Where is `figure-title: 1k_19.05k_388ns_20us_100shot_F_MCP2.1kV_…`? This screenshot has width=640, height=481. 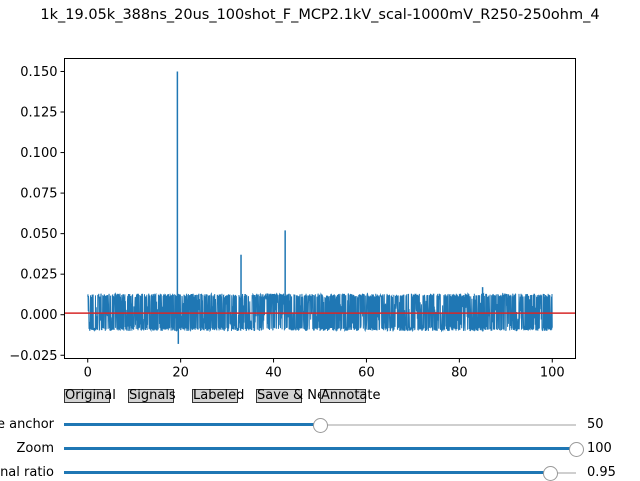 figure-title: 1k_19.05k_388ns_20us_100shot_F_MCP2.1kV_… is located at coordinates (320, 15).